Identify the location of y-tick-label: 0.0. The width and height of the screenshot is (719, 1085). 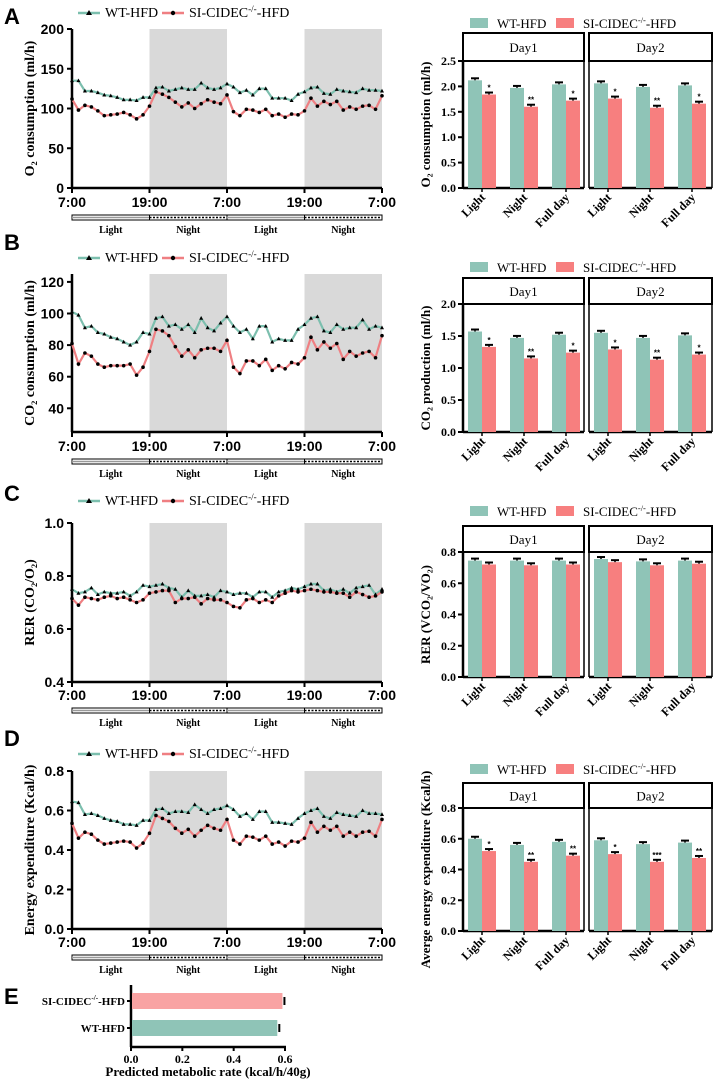
(448, 931).